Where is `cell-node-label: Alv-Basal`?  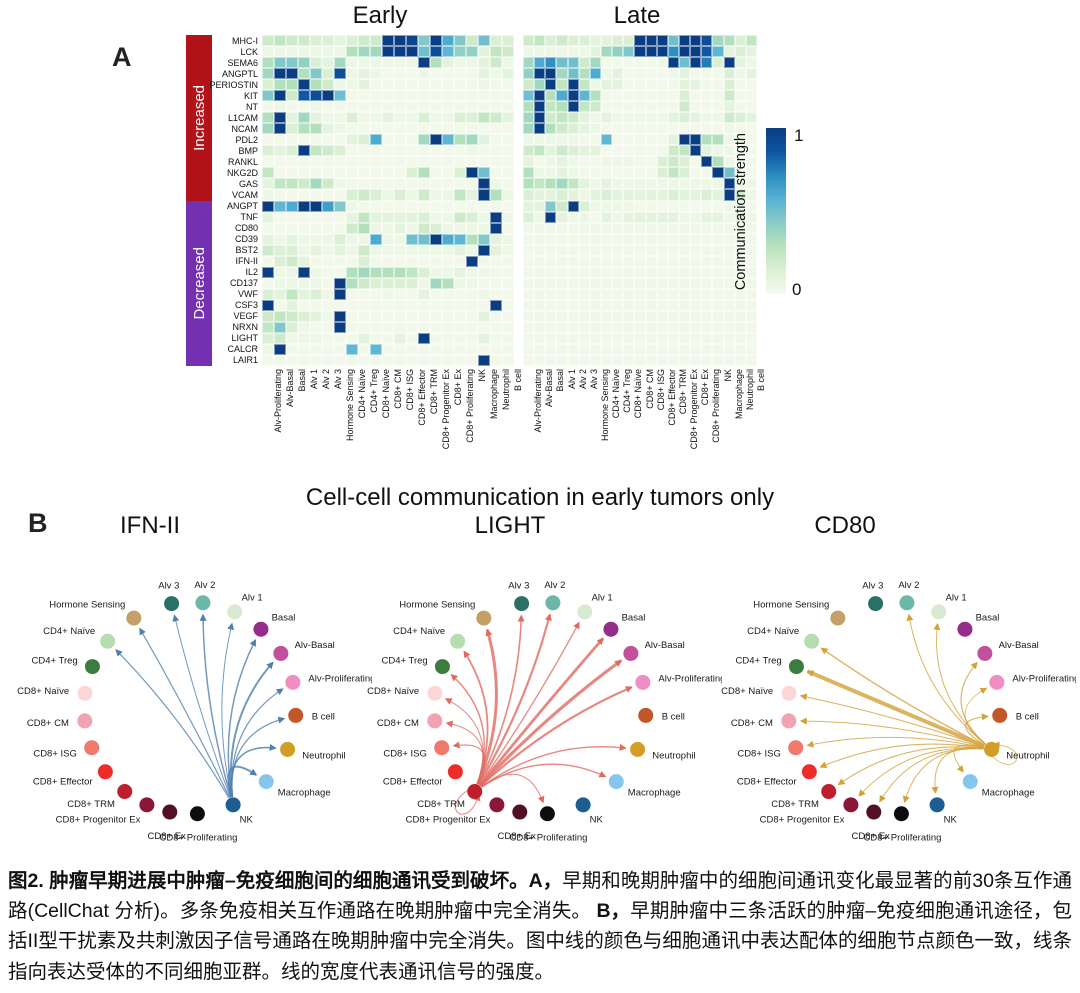
cell-node-label: Alv-Basal is located at coordinates (1019, 645).